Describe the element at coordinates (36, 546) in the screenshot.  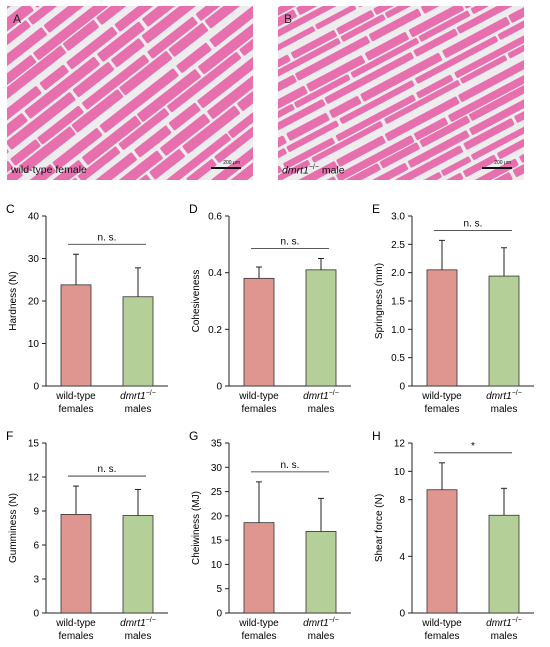
I see `y-tick-label: 6` at that location.